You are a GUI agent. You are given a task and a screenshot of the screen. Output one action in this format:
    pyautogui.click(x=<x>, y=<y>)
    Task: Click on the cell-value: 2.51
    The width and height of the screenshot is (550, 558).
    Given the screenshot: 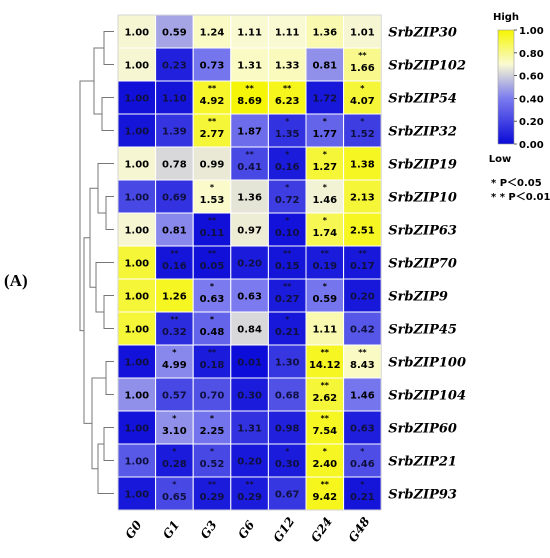 What is the action you would take?
    pyautogui.click(x=362, y=231)
    